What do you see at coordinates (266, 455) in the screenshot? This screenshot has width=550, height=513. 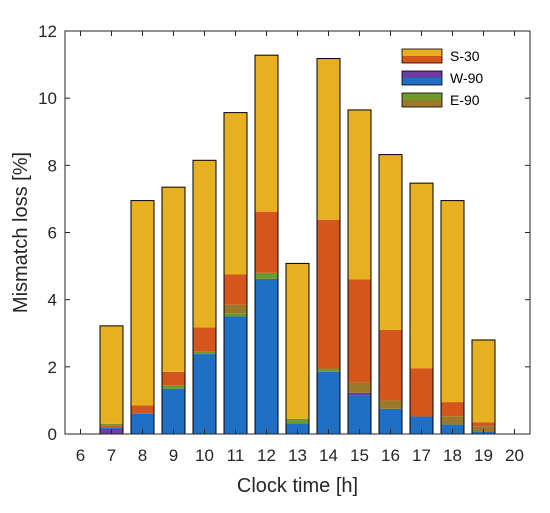 I see `x-tick-label: 12` at bounding box center [266, 455].